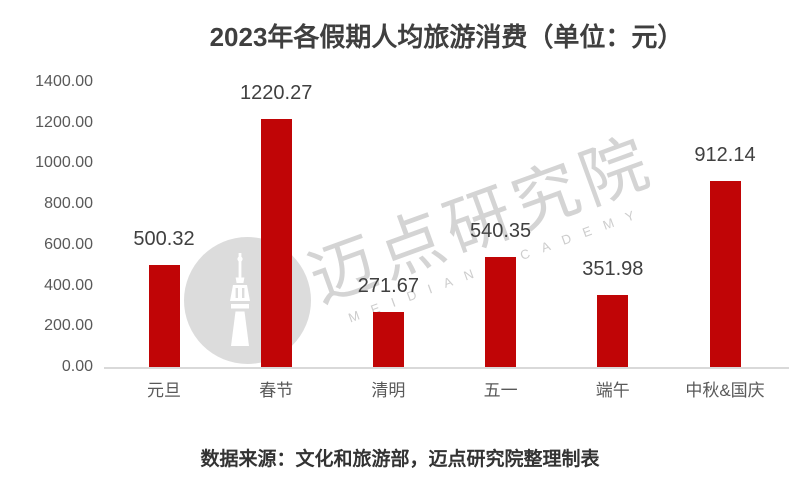 The image size is (800, 489). I want to click on y-axis-tick-label: 1200.00, so click(64, 122).